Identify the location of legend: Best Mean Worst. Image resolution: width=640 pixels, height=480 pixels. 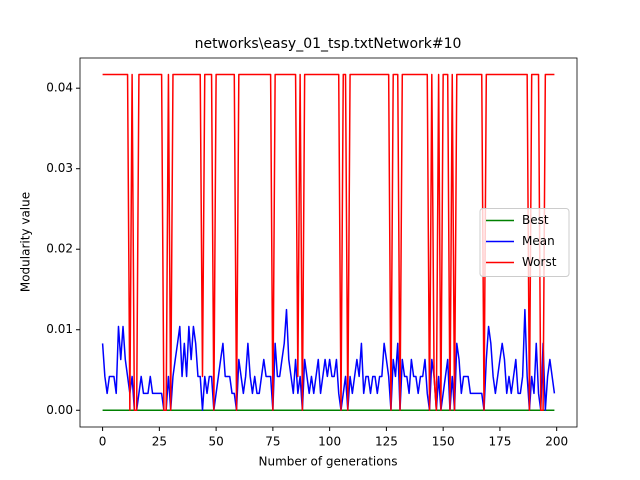
(524, 242).